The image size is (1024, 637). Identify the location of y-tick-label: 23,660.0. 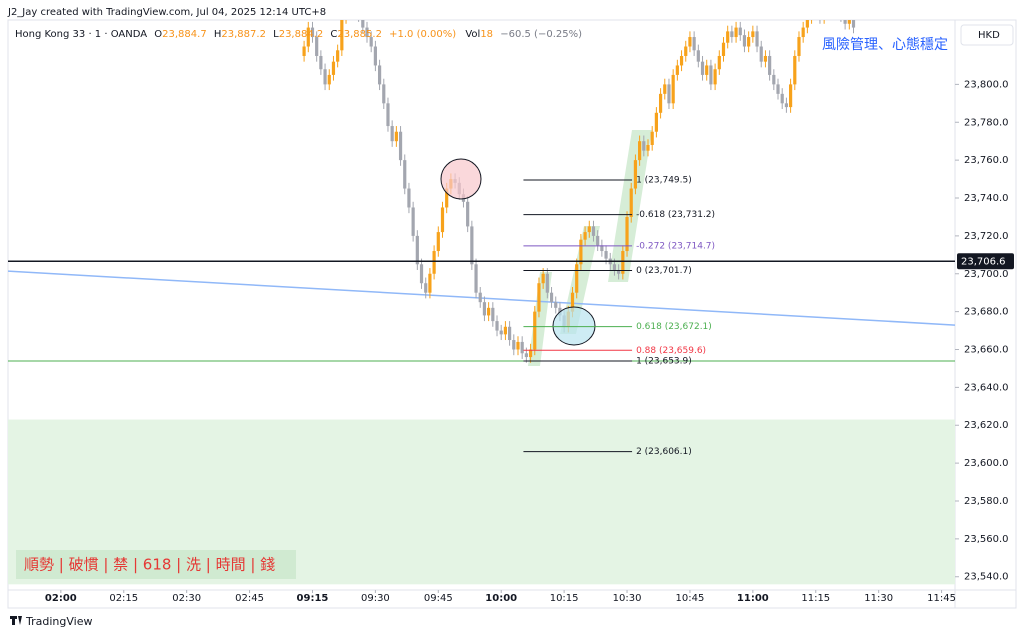
(986, 350).